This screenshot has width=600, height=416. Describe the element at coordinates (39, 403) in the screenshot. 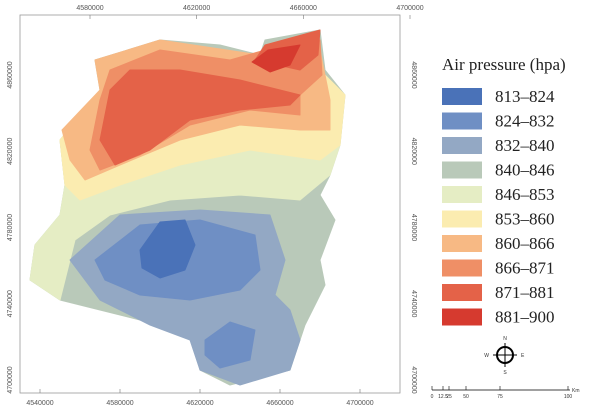

I see `x-coord-label: 4540000` at that location.